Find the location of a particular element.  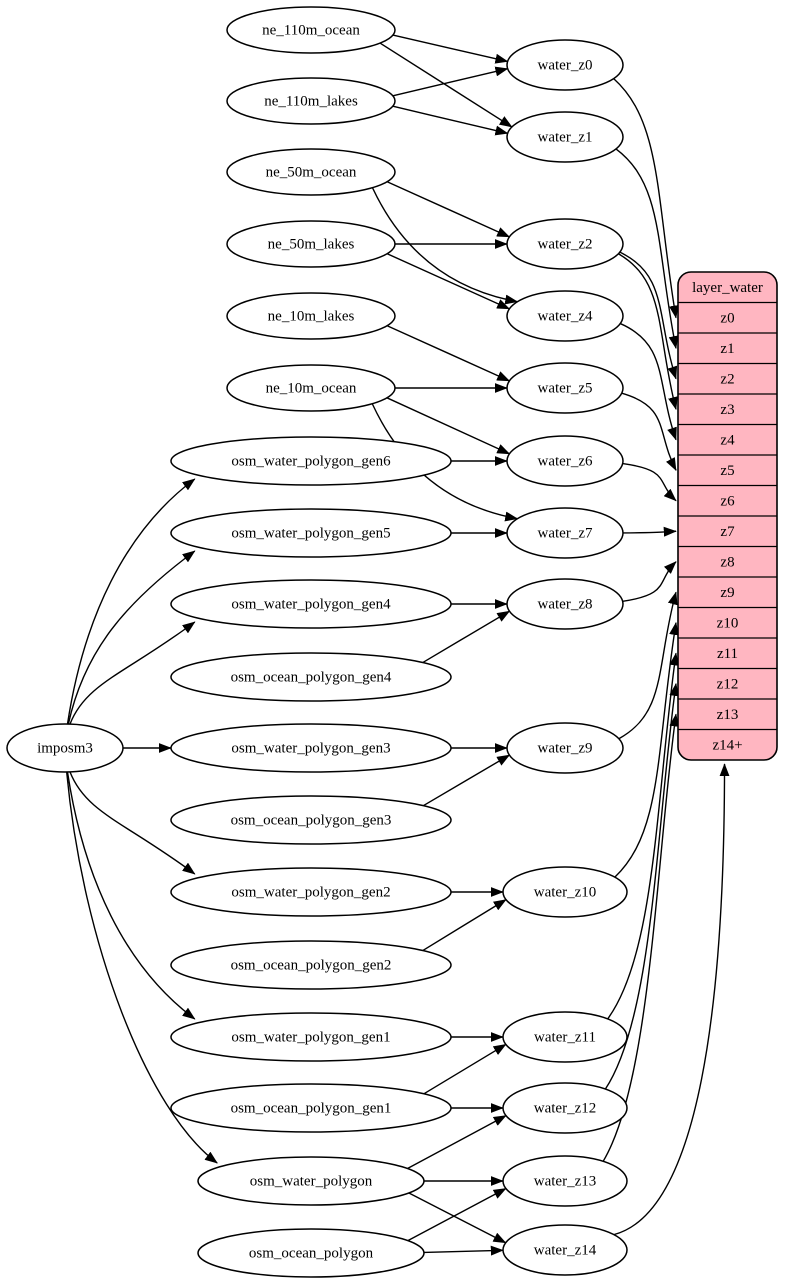

node-label: osm_water_polygon_gen3 is located at coordinates (310, 749).